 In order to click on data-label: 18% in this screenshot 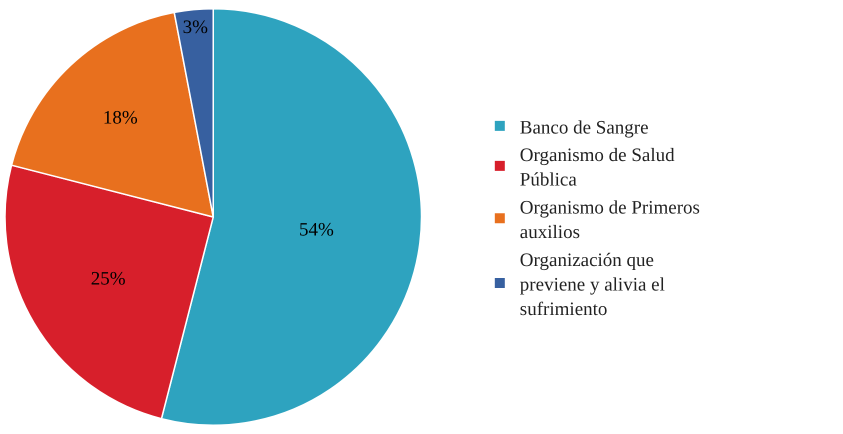, I will do `click(120, 118)`.